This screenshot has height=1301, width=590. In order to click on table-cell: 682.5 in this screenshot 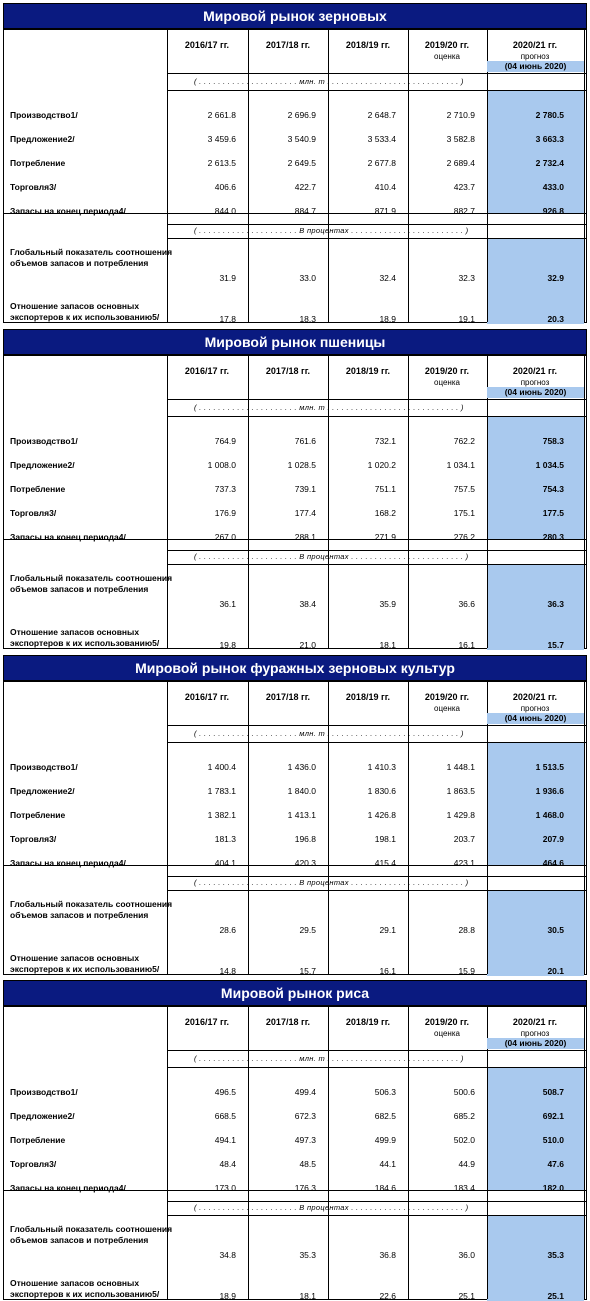, I will do `click(385, 1116)`.